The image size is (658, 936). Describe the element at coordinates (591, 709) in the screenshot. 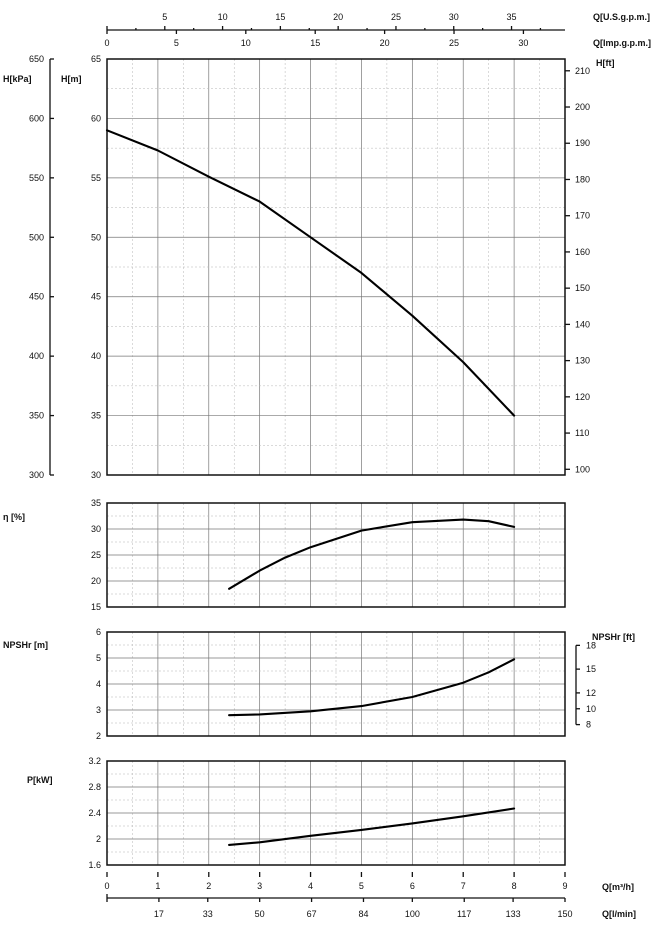

I see `npshr-ft-tick-label: 10` at that location.